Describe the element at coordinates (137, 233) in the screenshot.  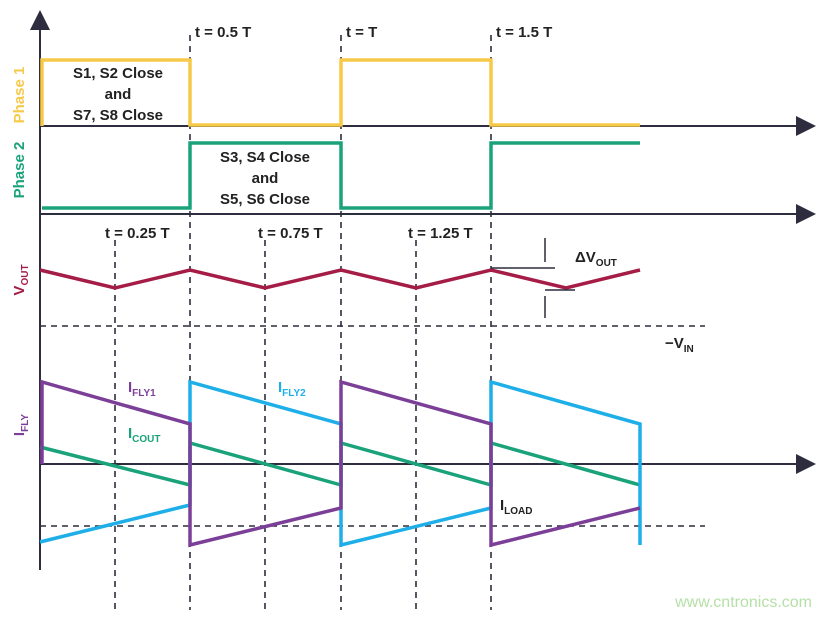
I see `time-label: t = 0.25 T` at that location.